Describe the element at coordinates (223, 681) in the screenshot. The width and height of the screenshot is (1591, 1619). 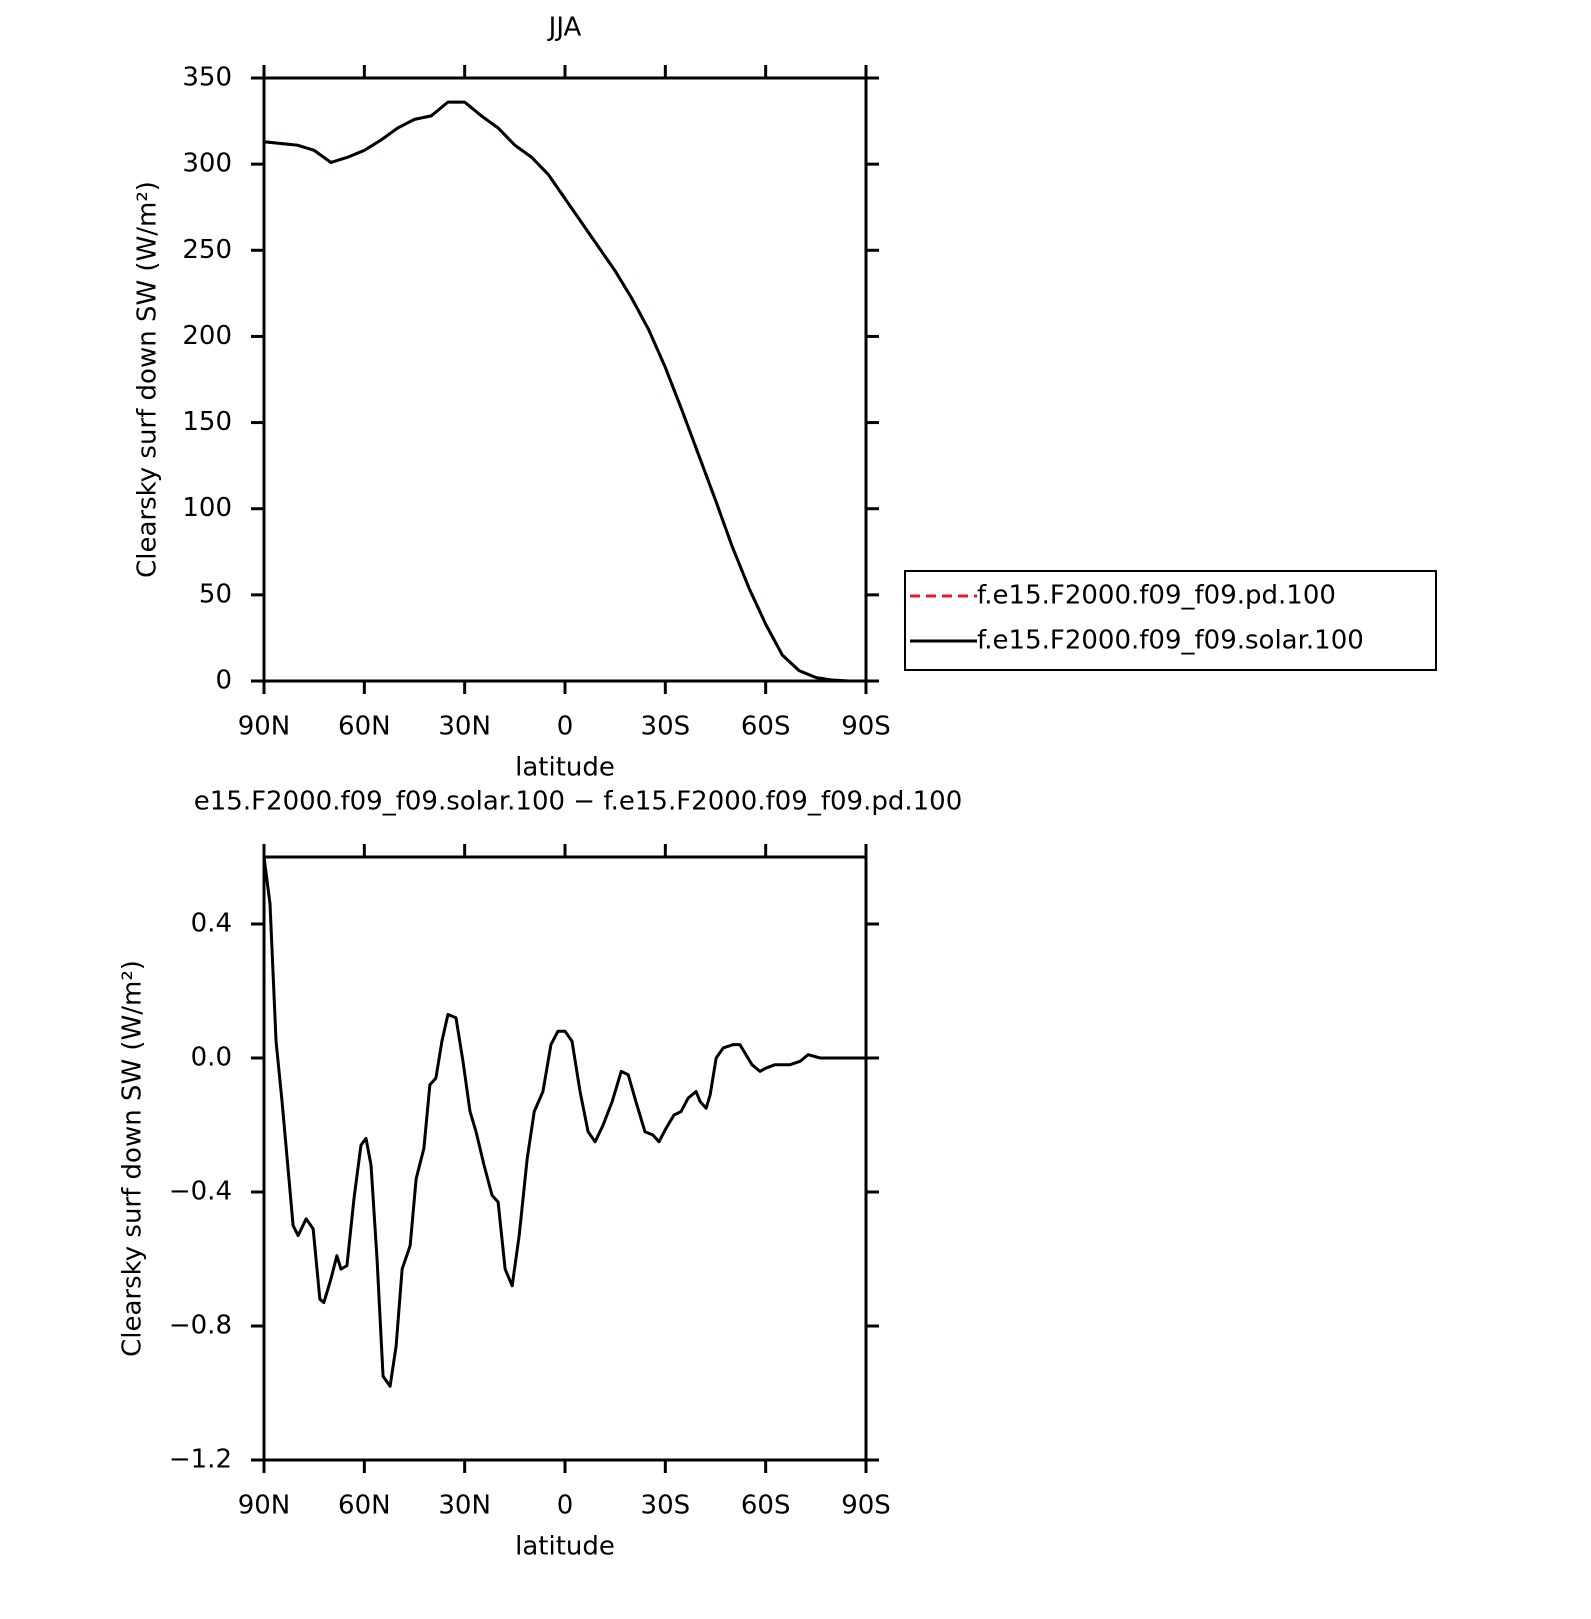
I see `y-tick-label: 0` at that location.